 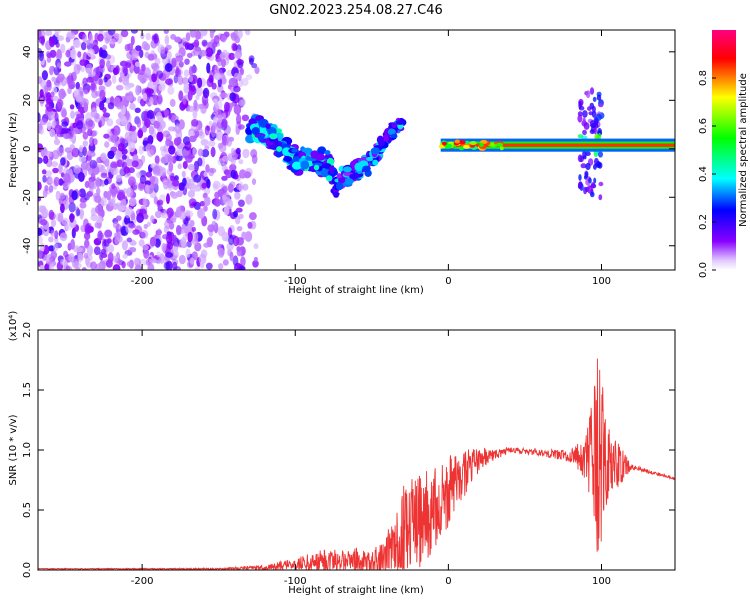 What do you see at coordinates (27, 330) in the screenshot?
I see `snr-y-tick-label: 2.0` at bounding box center [27, 330].